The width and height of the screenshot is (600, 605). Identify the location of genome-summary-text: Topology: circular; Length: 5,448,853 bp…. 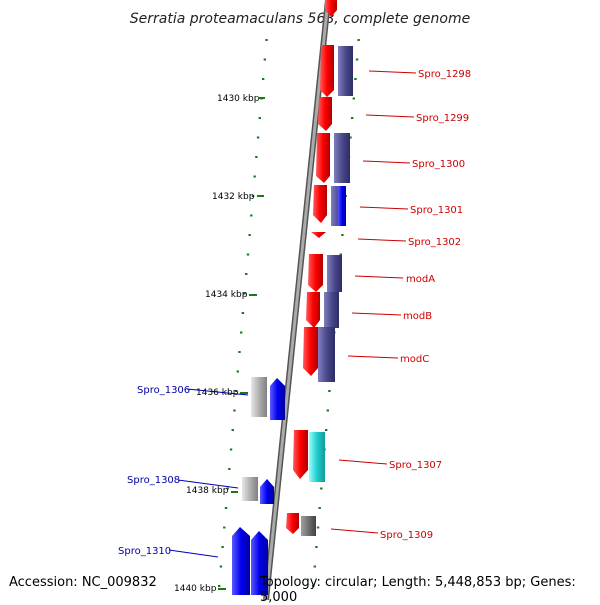
(418, 590).